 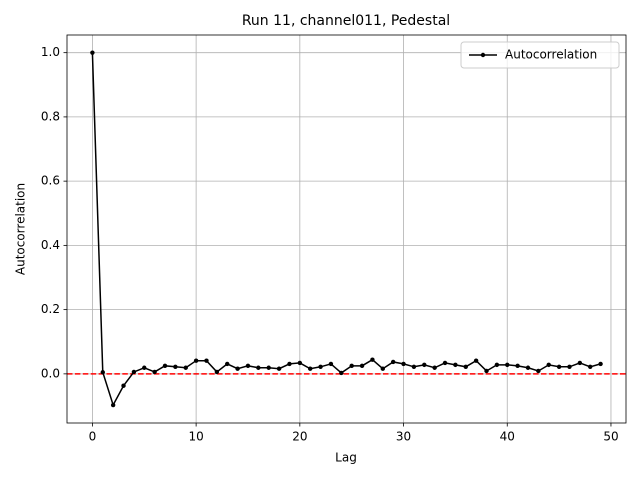 I want to click on y-tick-label: 0.4, so click(x=50, y=245).